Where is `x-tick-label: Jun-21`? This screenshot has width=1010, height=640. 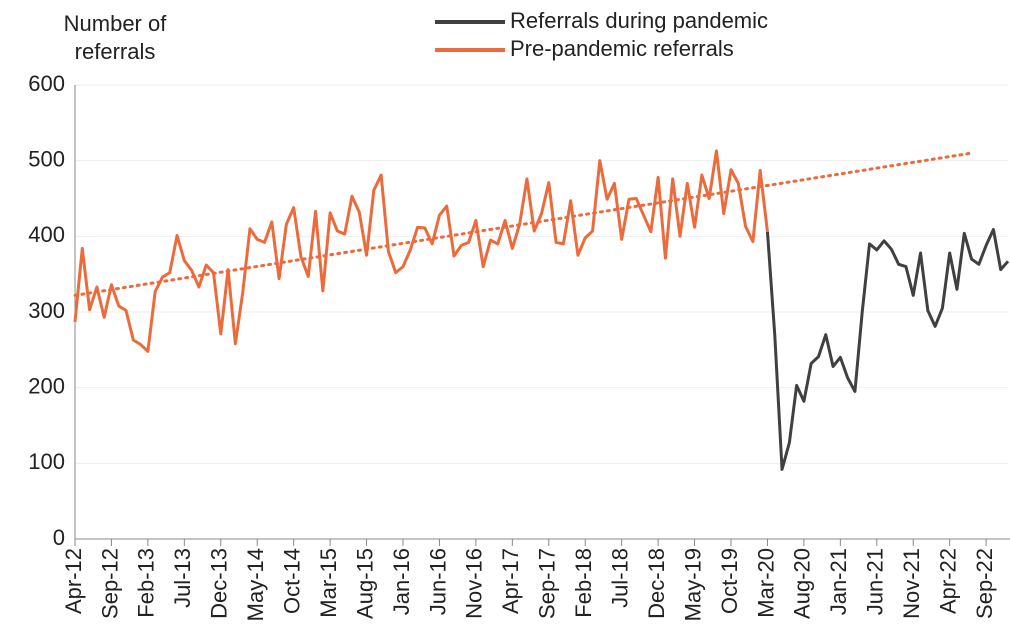 x-tick-label: Jun-21 is located at coordinates (875, 581).